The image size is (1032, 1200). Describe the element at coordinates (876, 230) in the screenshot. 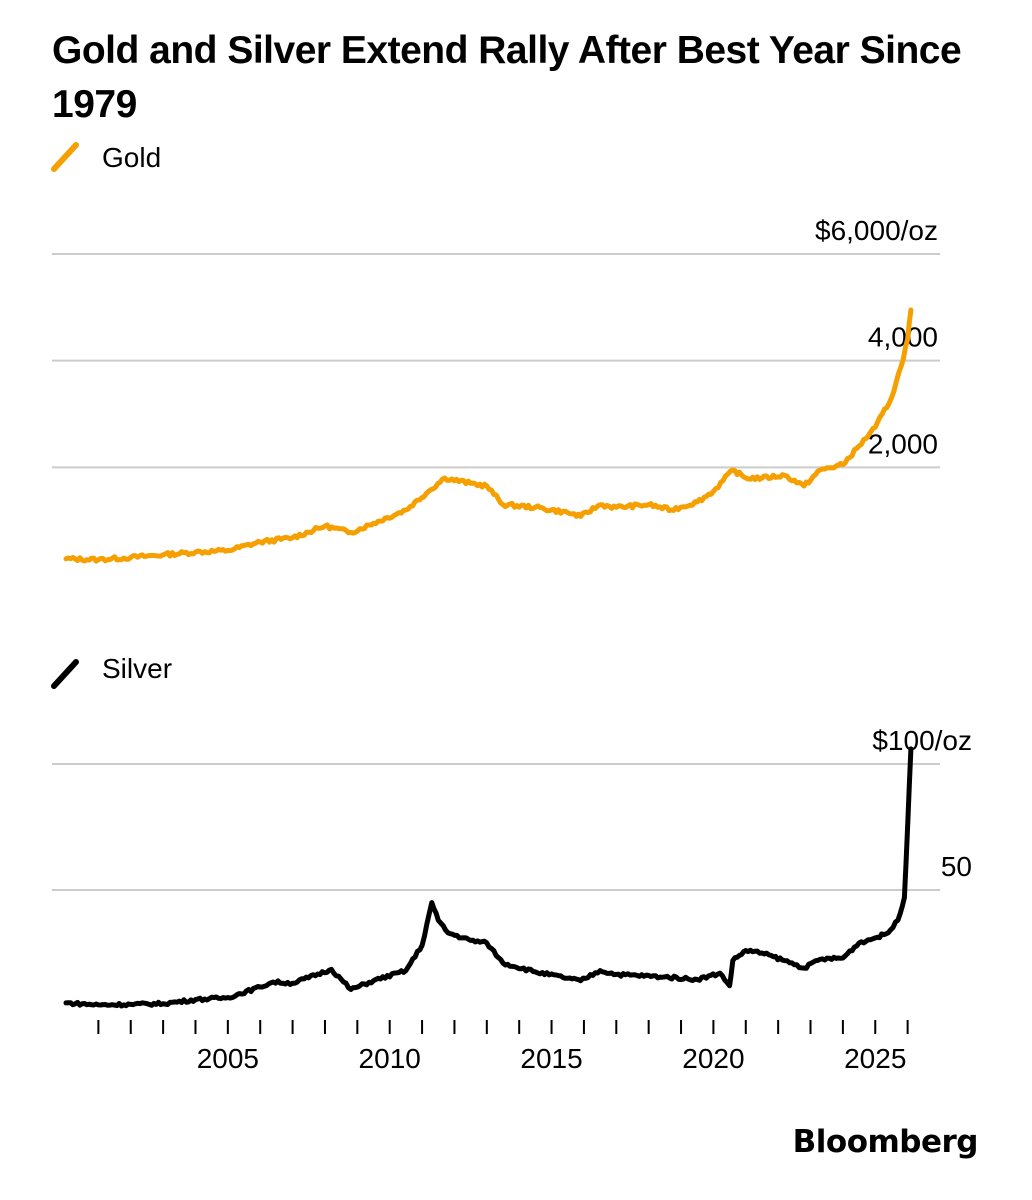

I see `gold-ytick-label: $6,000/oz` at that location.